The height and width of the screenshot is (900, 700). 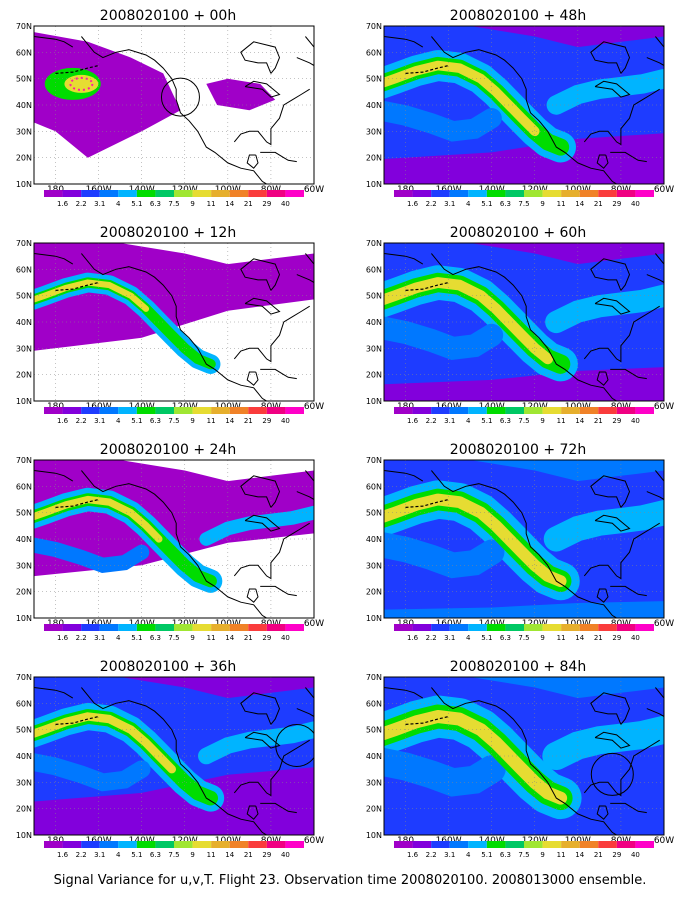 I want to click on panel-title: 2008020100 + 00h, so click(x=168, y=16).